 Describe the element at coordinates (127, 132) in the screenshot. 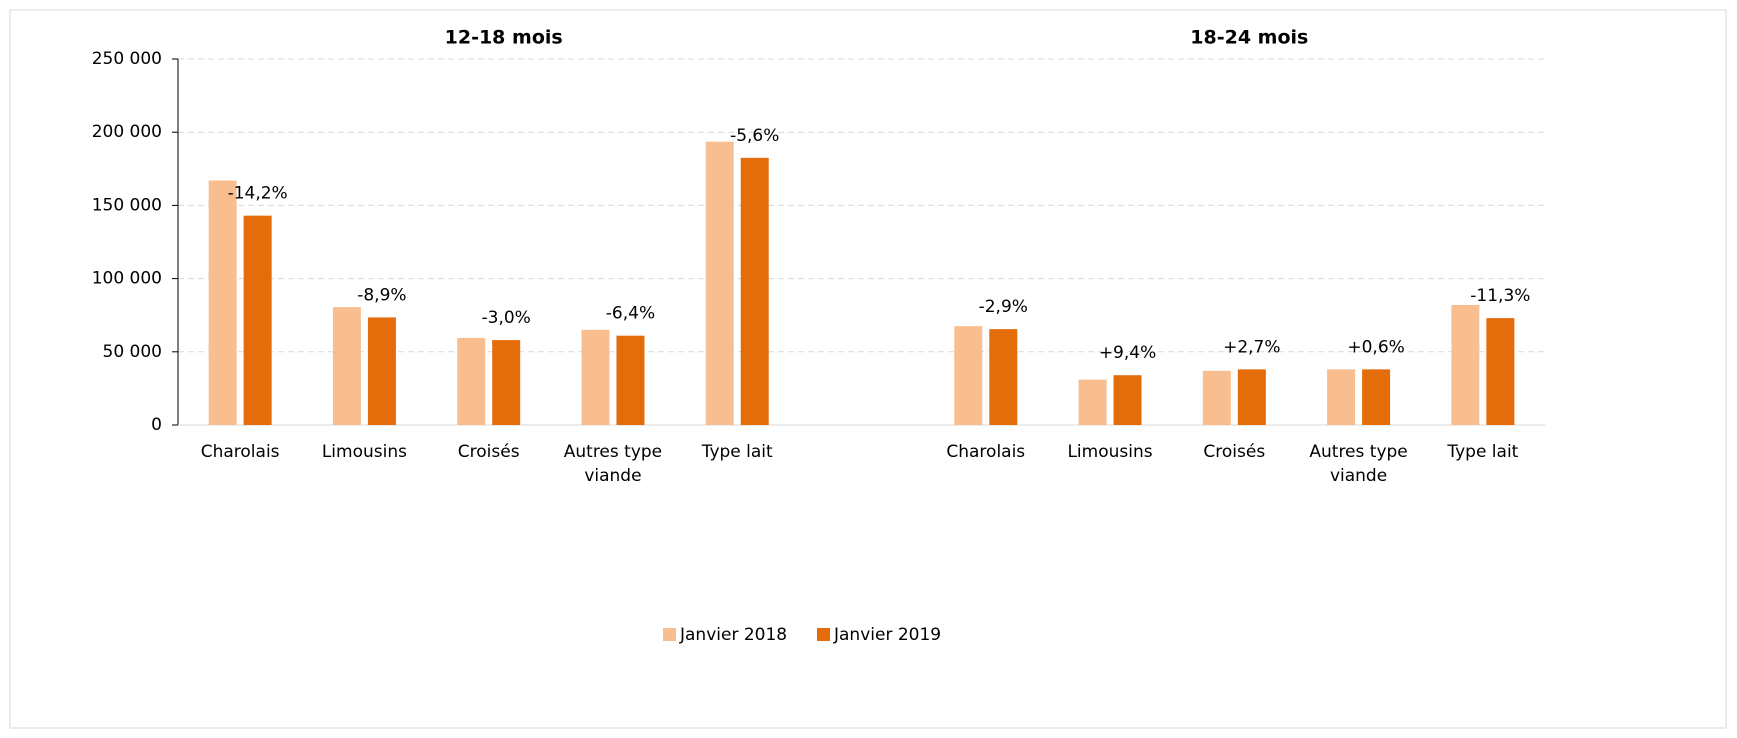

I see `y-tick-label: 200 000` at that location.